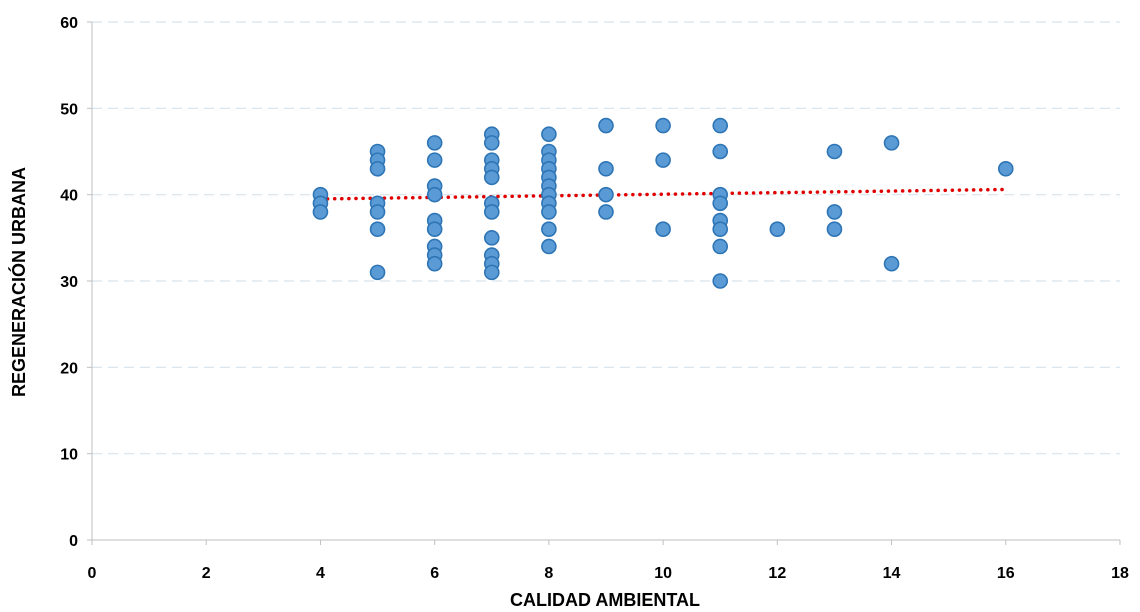 This screenshot has height=612, width=1140. I want to click on y-tick-label: 0, so click(73, 541).